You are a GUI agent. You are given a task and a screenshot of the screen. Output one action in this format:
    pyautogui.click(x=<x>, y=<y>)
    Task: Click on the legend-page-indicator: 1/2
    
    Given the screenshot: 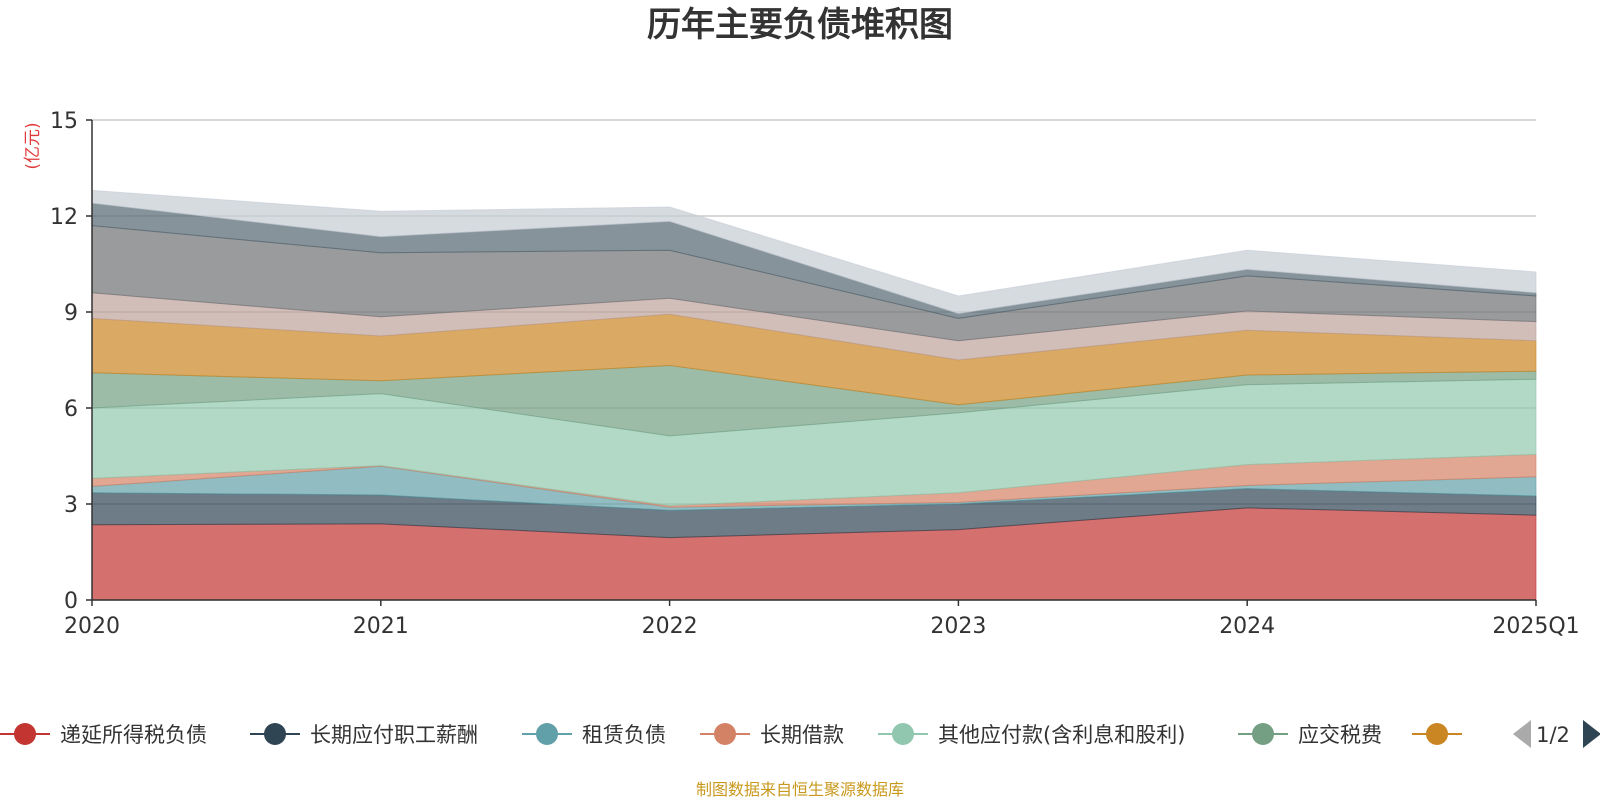 What is the action you would take?
    pyautogui.click(x=1553, y=735)
    